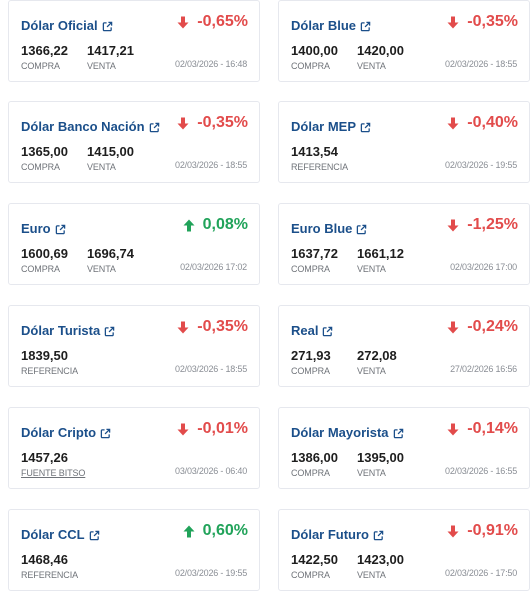  I want to click on currency-title: Euro Blue, so click(322, 228).